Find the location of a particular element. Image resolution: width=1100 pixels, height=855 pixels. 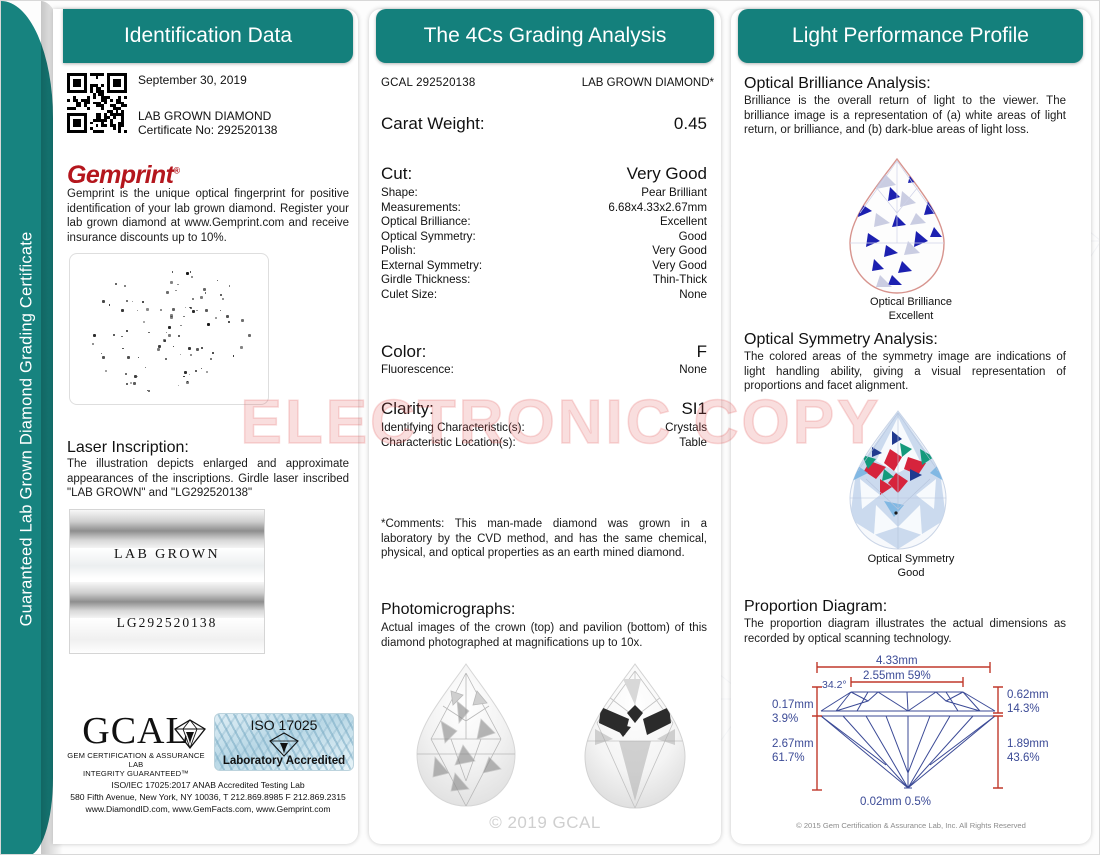

clarity-detail-row: Identifying Characteristic(s): Crystals is located at coordinates (544, 427).